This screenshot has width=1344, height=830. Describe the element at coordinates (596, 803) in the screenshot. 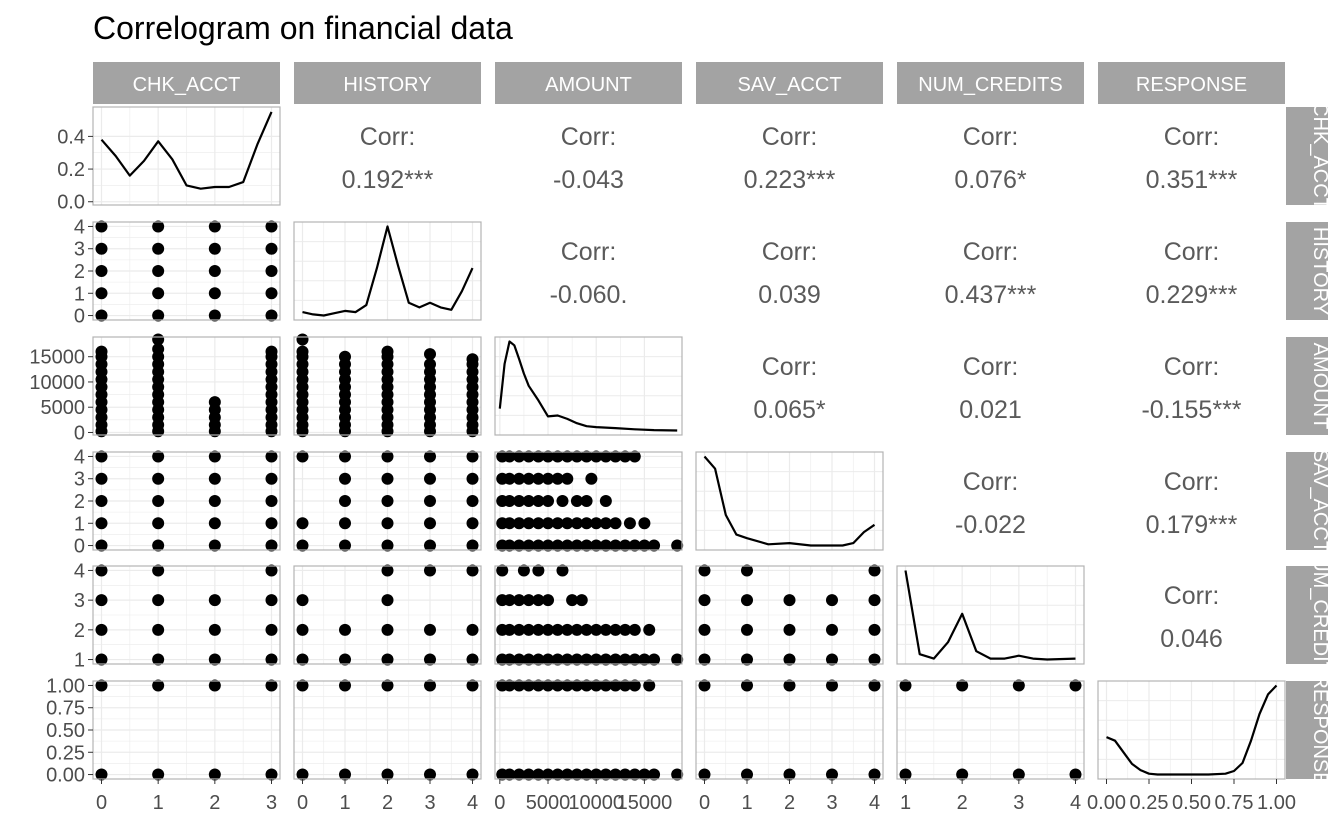

I see `x-tick-label: 10000` at that location.